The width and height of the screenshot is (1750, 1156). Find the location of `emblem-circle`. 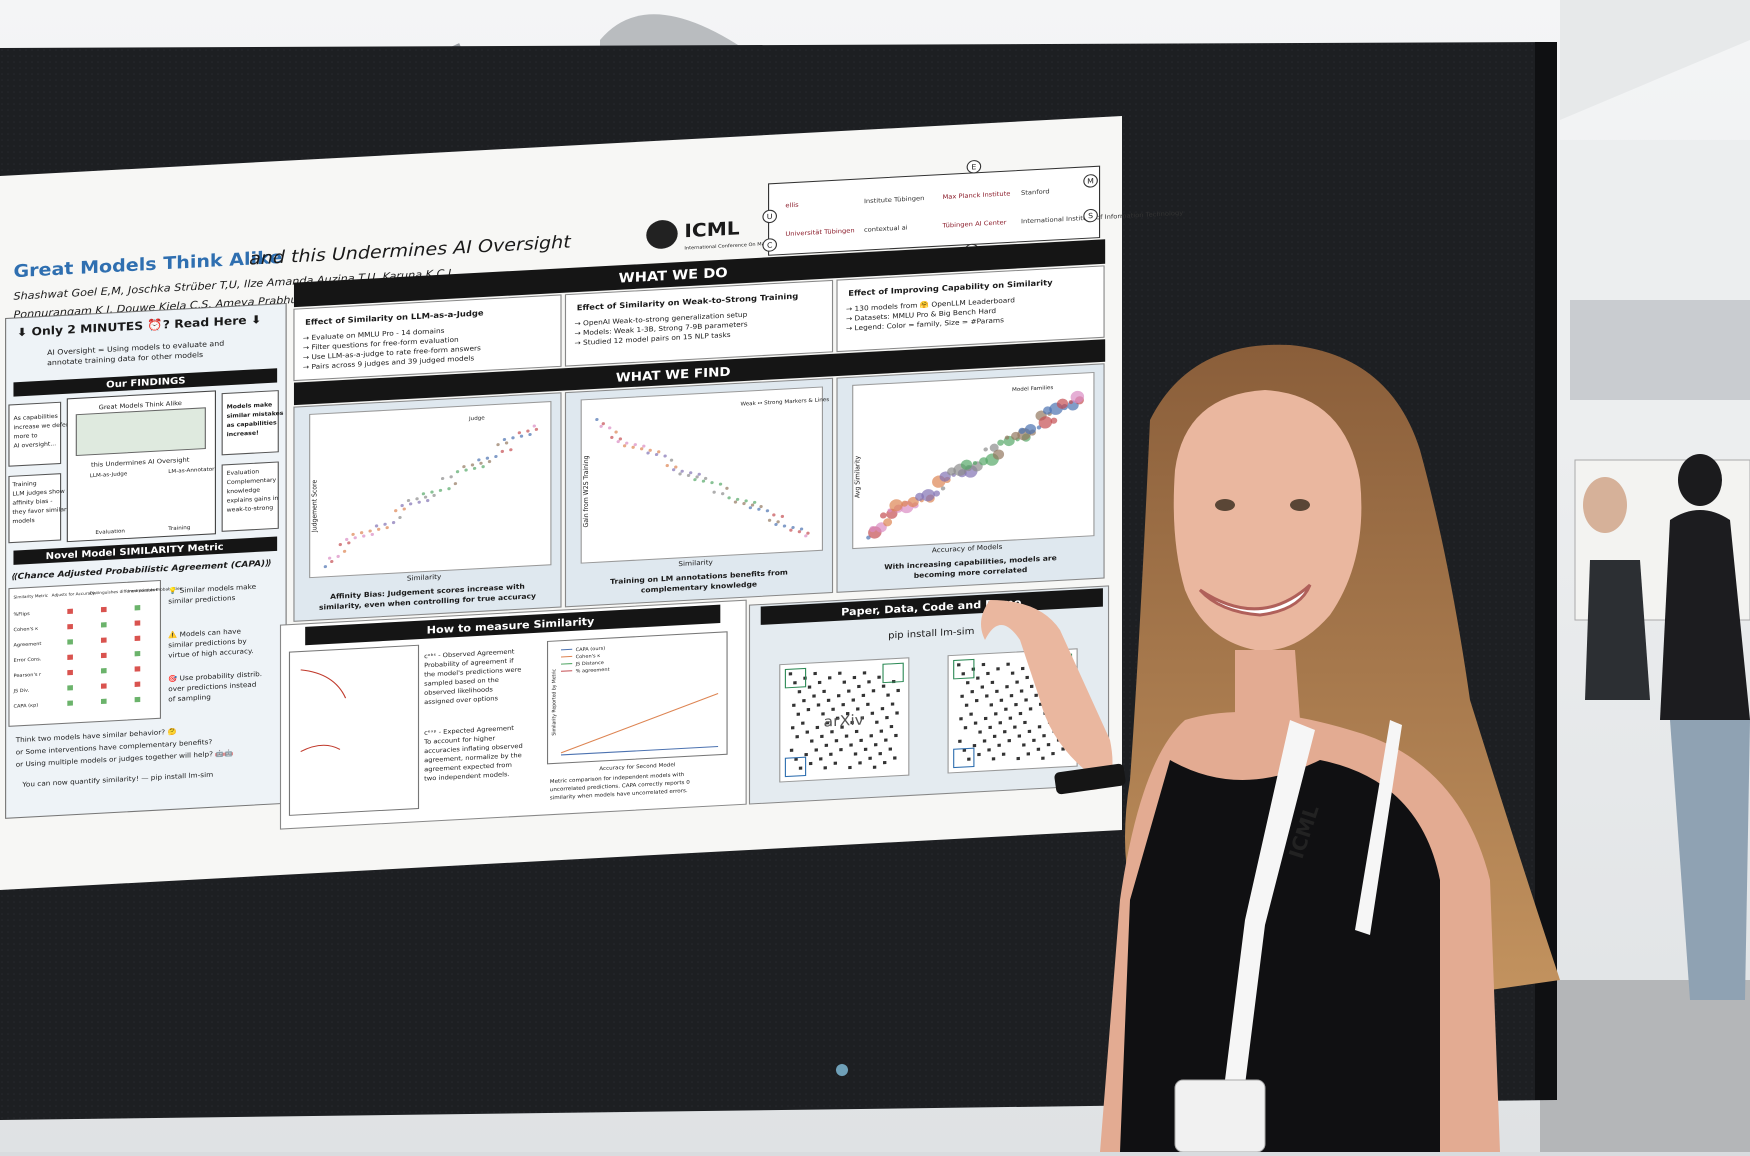

emblem-circle is located at coordinates (1090, 181).